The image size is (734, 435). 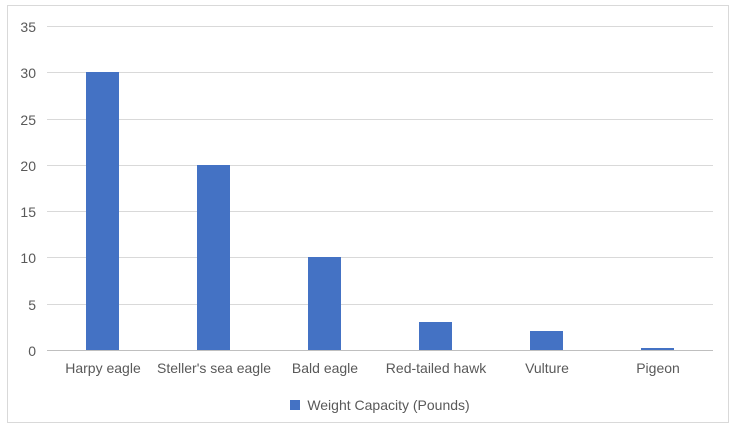 I want to click on x-category-label: Vulture, so click(x=547, y=368).